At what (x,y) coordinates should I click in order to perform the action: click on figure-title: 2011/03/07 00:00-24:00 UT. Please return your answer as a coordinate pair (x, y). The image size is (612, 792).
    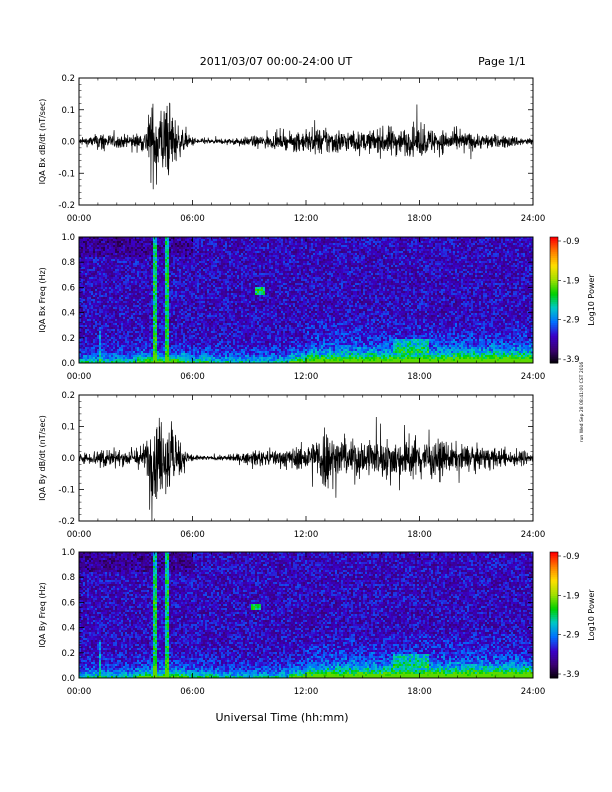
    Looking at the image, I should click on (276, 61).